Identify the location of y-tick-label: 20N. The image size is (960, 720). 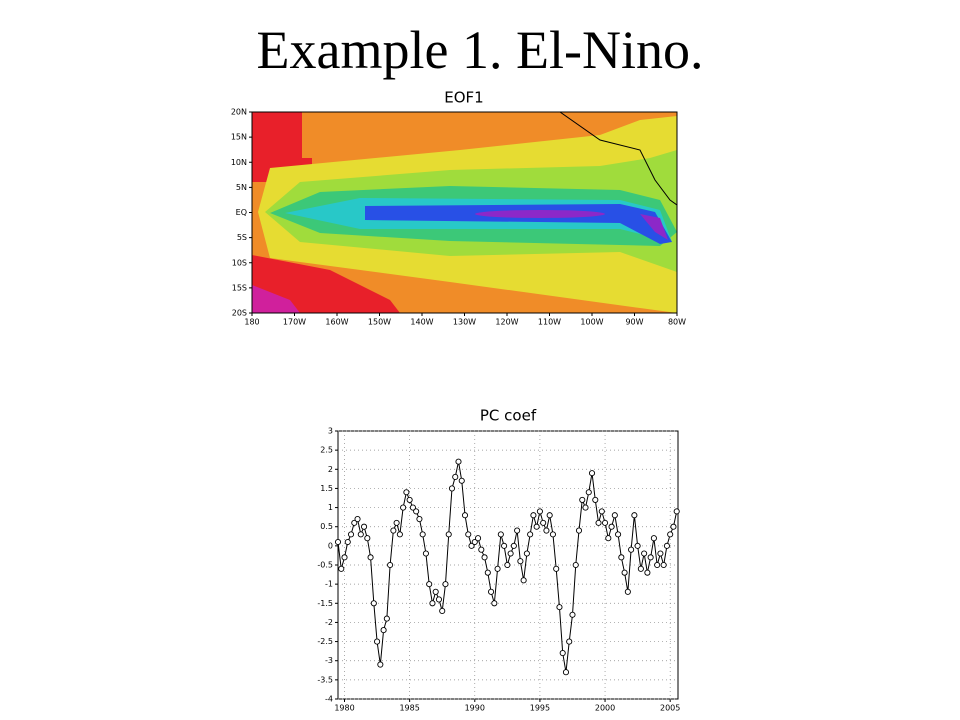
(239, 112).